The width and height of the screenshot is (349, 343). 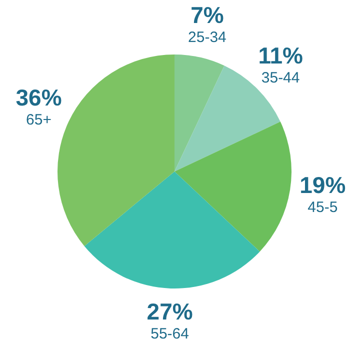 What do you see at coordinates (323, 185) in the screenshot?
I see `data-label: 19%` at bounding box center [323, 185].